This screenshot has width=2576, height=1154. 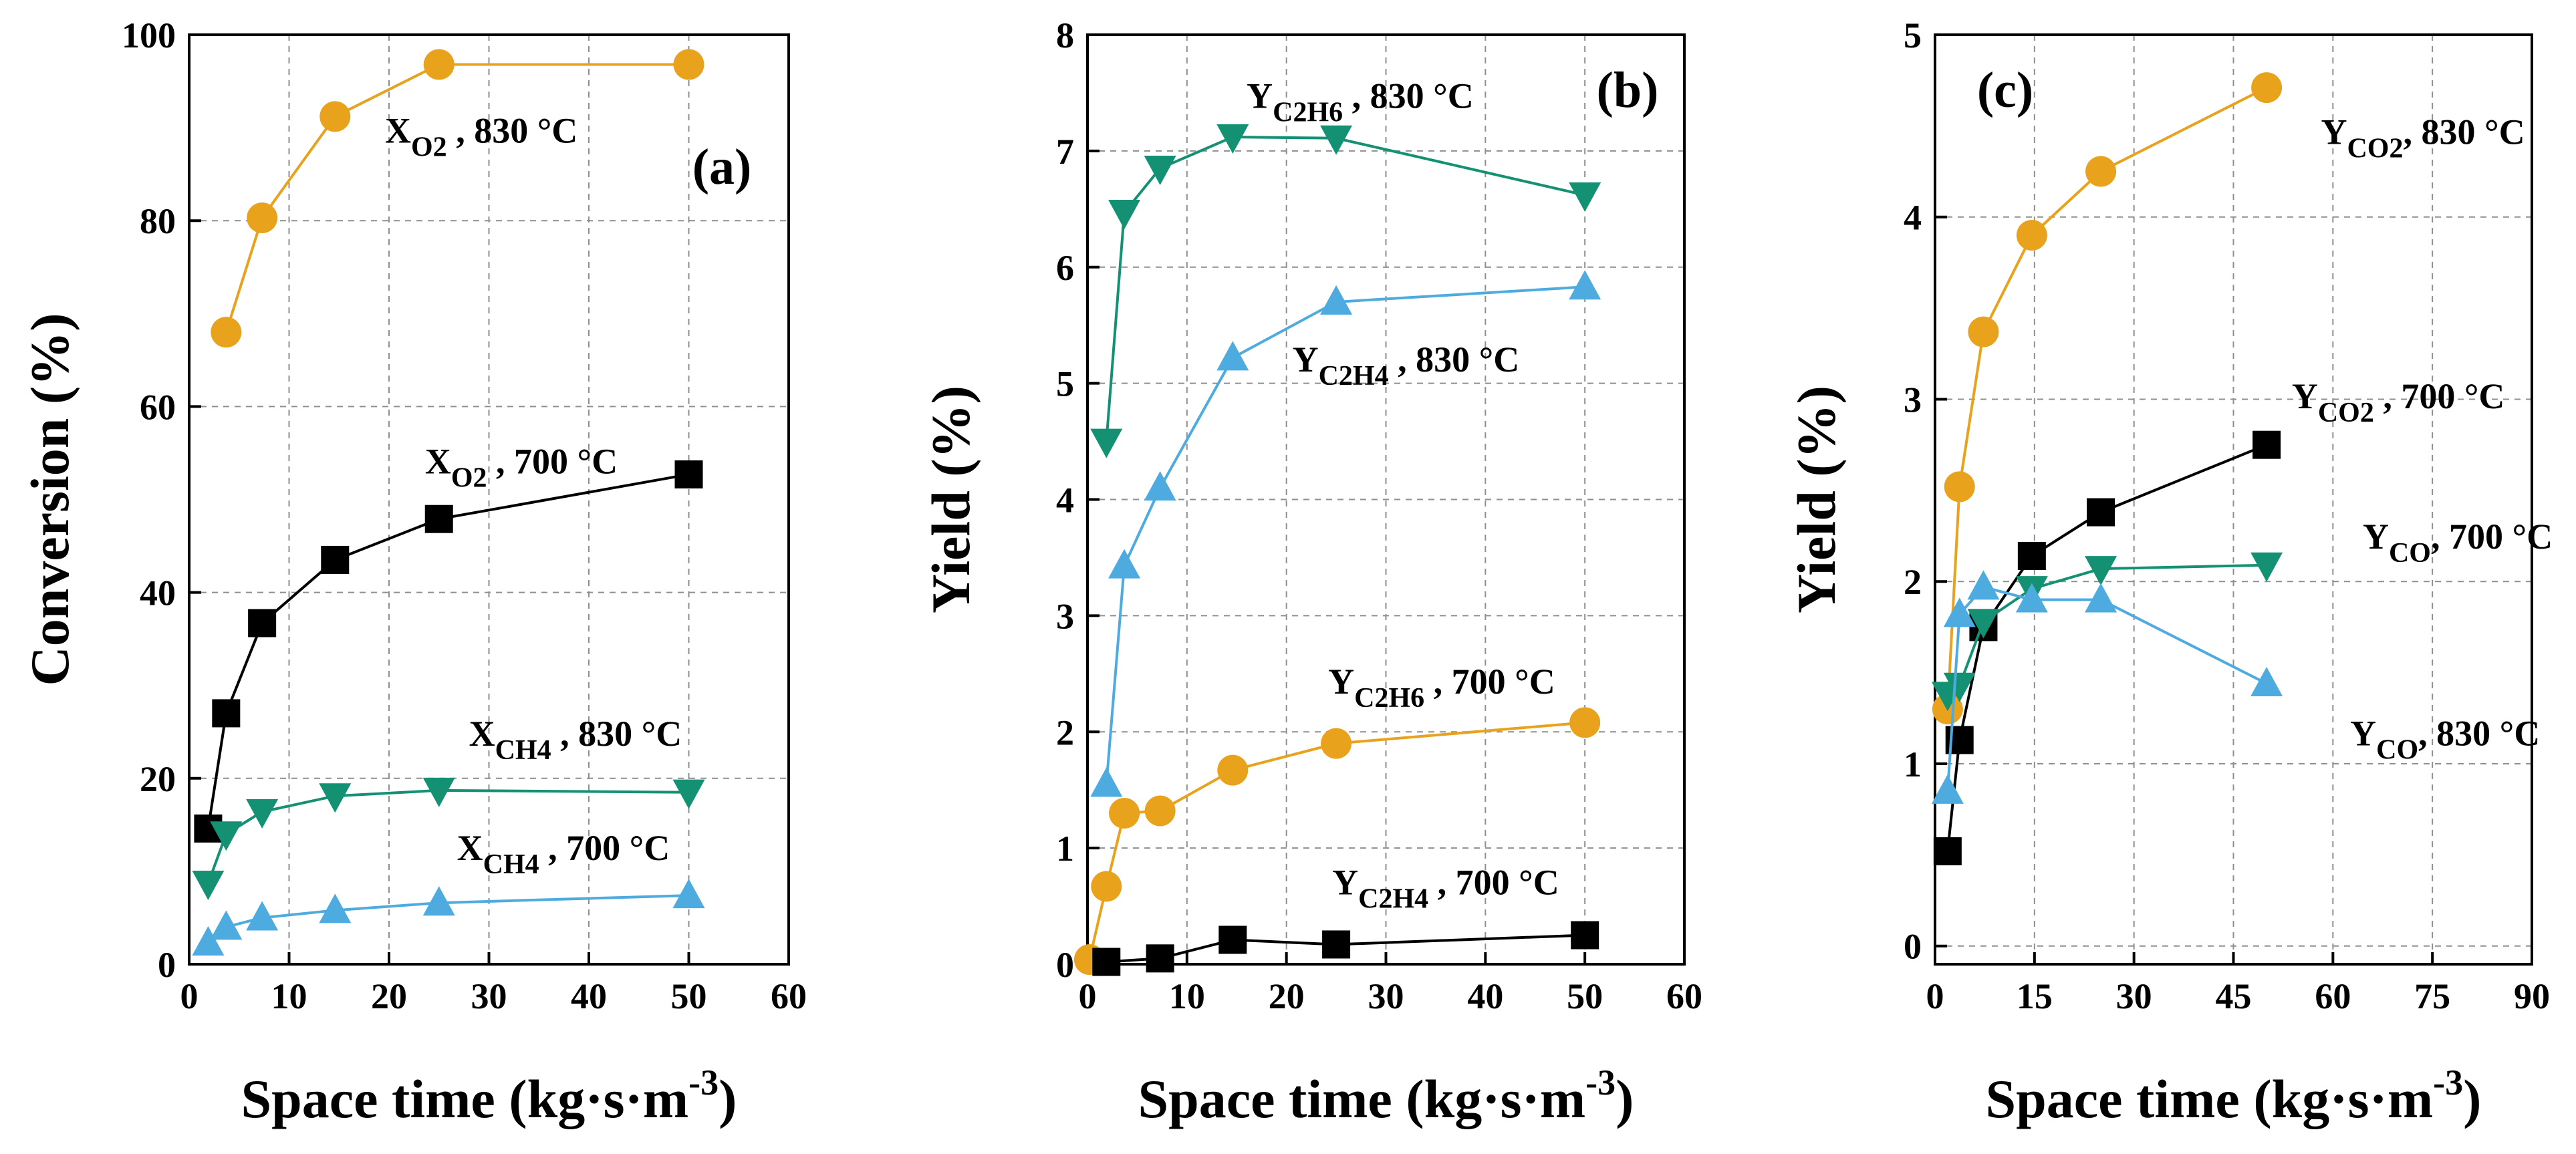 What do you see at coordinates (1065, 501) in the screenshot?
I see `y-tick-label: 4` at bounding box center [1065, 501].